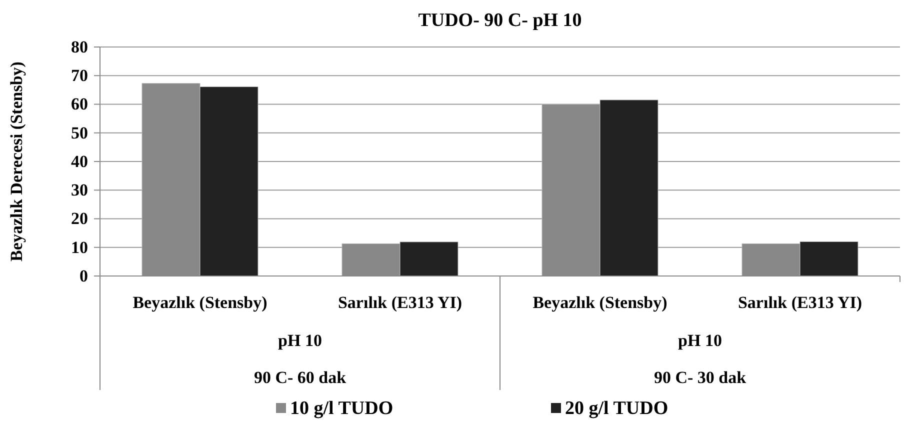  What do you see at coordinates (16, 162) in the screenshot?
I see `y-axis-title: Beyazlık Derecesi (Stensby)` at bounding box center [16, 162].